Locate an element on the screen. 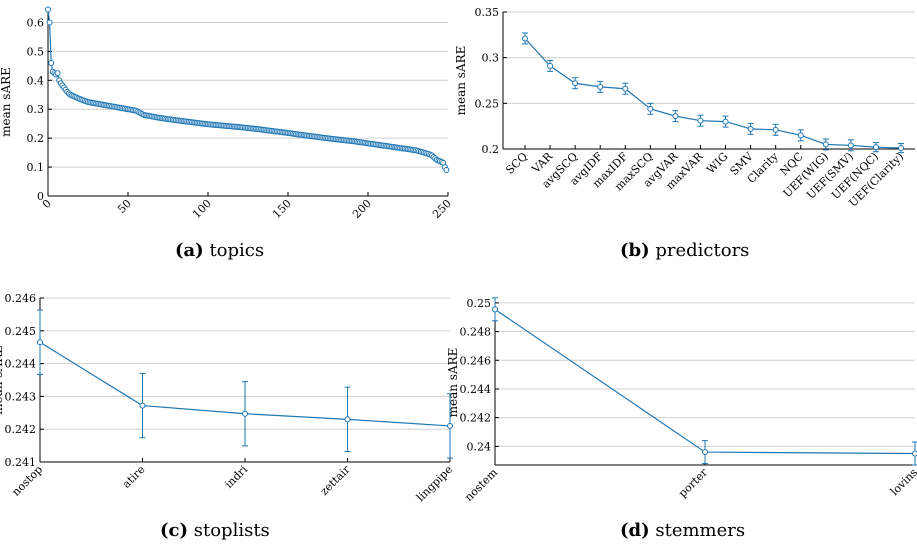 Image resolution: width=917 pixels, height=550 pixels. x-tick-label: indri is located at coordinates (236, 477).